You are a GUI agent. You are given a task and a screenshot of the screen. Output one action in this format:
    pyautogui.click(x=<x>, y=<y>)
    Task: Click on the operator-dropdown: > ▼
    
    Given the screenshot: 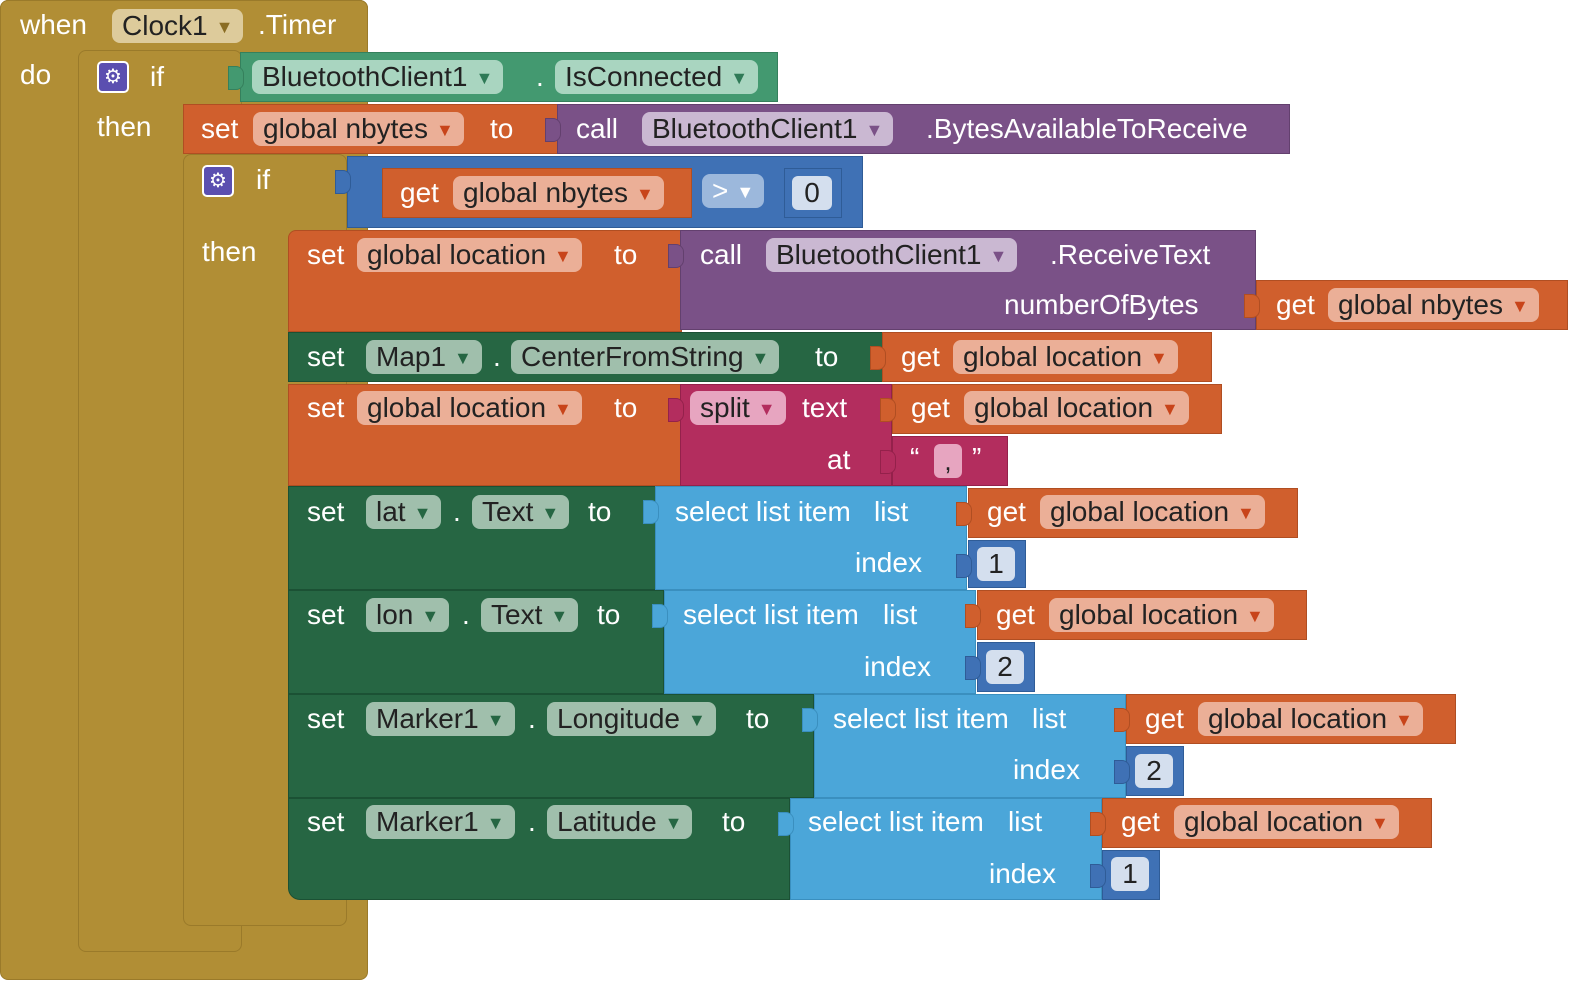 What is the action you would take?
    pyautogui.click(x=733, y=191)
    